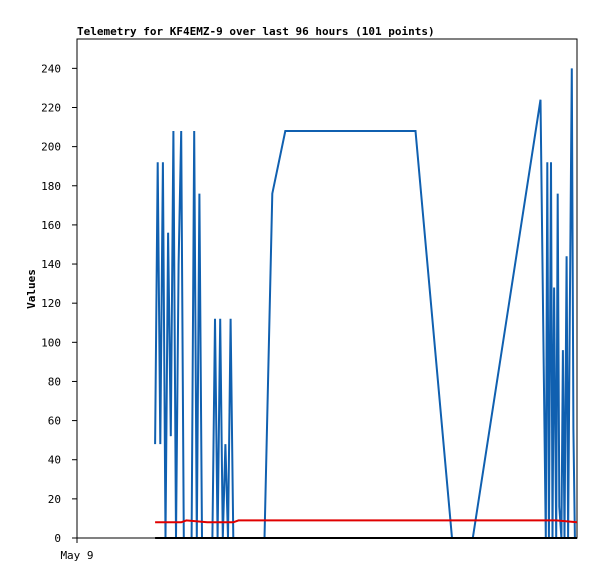 The image size is (597, 584). What do you see at coordinates (54, 421) in the screenshot?
I see `y-tick-label: 60` at bounding box center [54, 421].